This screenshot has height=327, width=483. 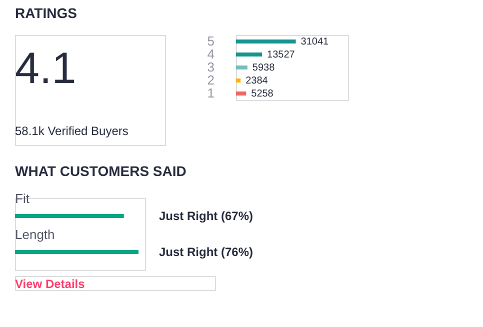 What do you see at coordinates (45, 68) in the screenshot?
I see `text: 4.1` at bounding box center [45, 68].